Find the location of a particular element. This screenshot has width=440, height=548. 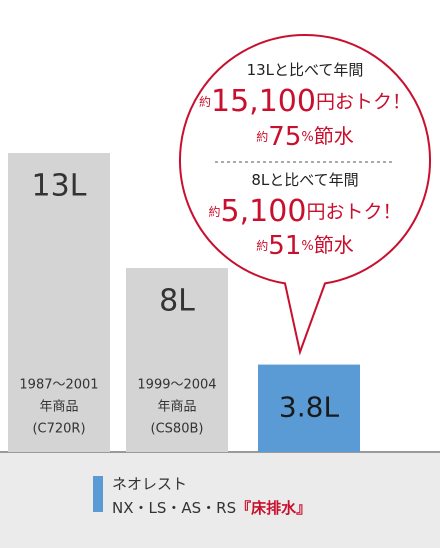

callout-part: 15,100 is located at coordinates (263, 101).